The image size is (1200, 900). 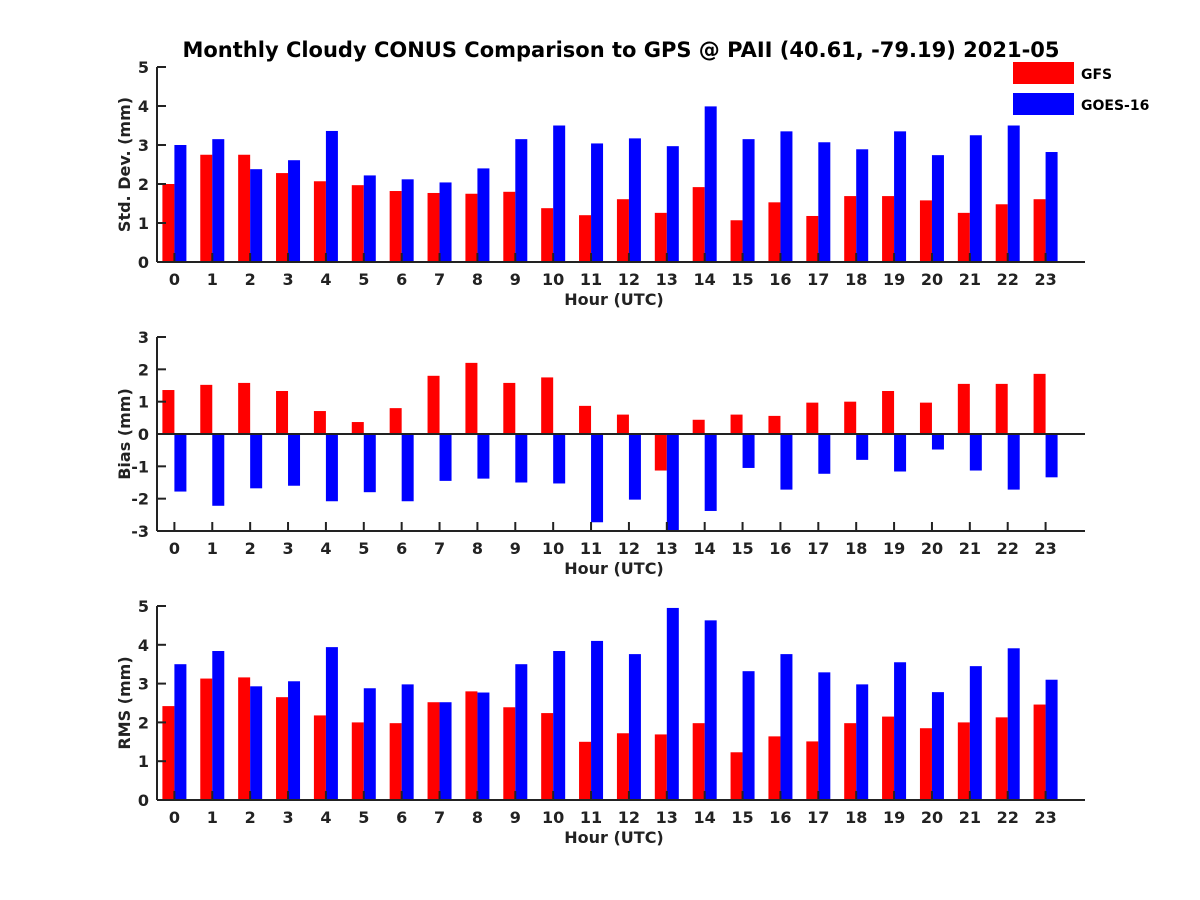 What do you see at coordinates (143, 106) in the screenshot?
I see `y-tick-label: 4` at bounding box center [143, 106].